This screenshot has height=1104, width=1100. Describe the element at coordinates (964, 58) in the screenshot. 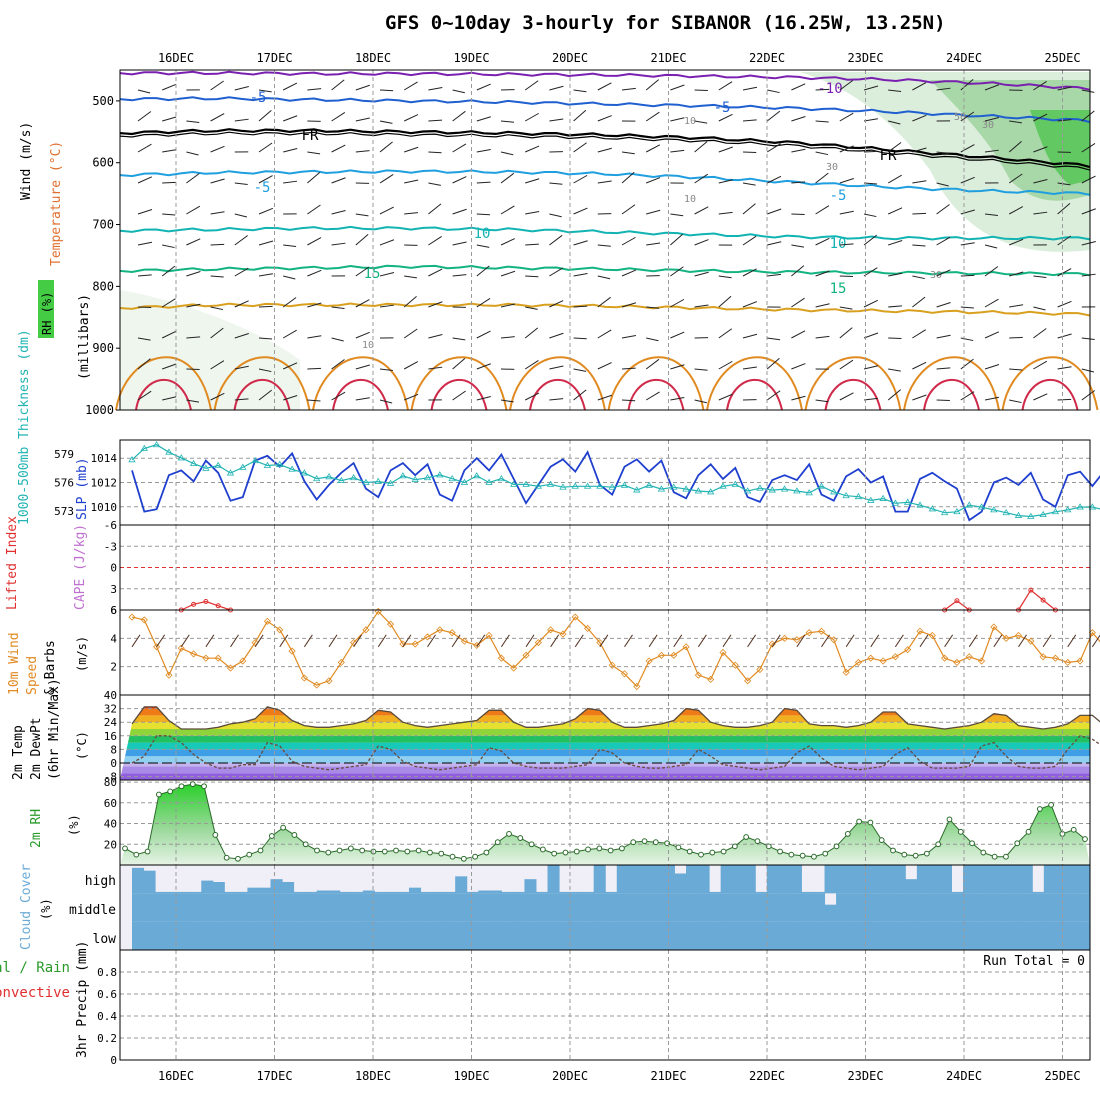

I see `date-label-top: 24DEC` at that location.